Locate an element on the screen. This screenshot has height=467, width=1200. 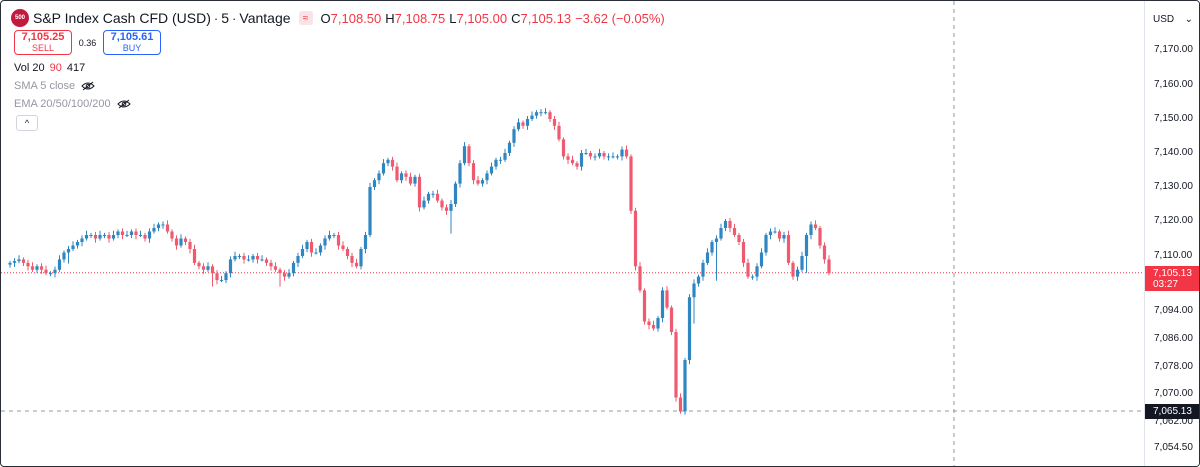
sell-button: 7,105.25 SELL is located at coordinates (43, 42).